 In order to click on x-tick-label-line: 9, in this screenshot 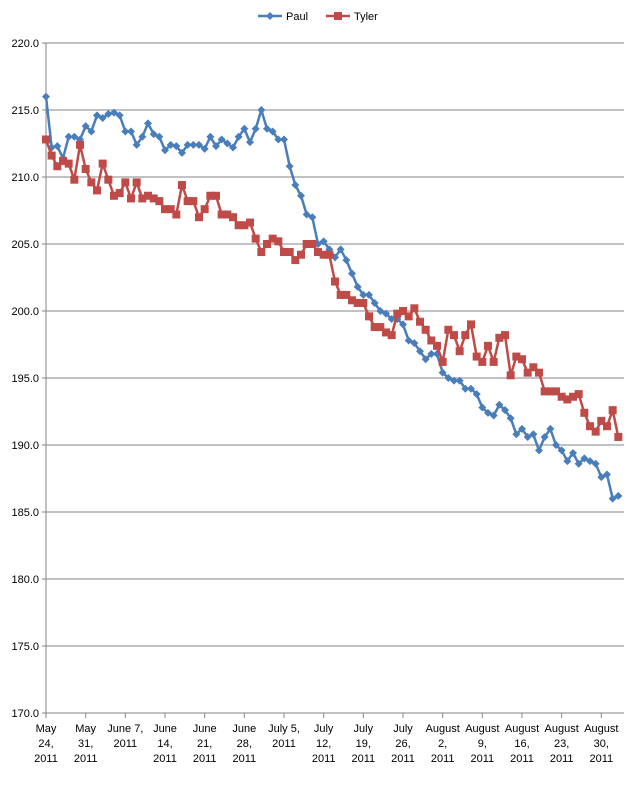, I will do `click(482, 744)`.